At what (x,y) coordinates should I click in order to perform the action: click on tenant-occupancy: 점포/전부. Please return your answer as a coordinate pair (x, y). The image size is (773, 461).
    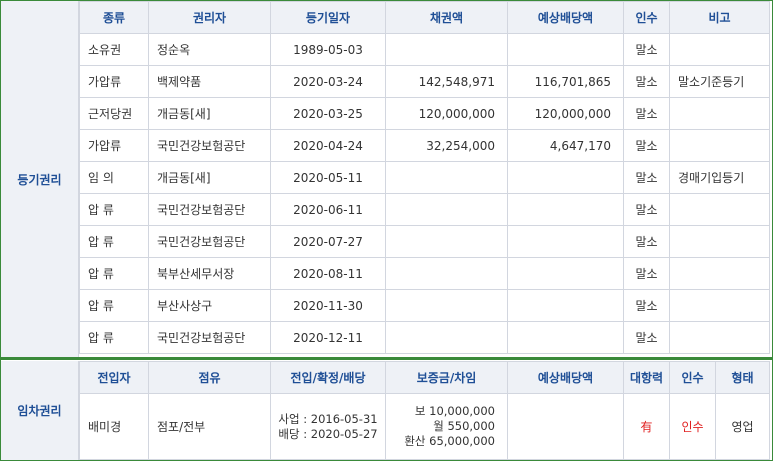
    Looking at the image, I should click on (209, 426).